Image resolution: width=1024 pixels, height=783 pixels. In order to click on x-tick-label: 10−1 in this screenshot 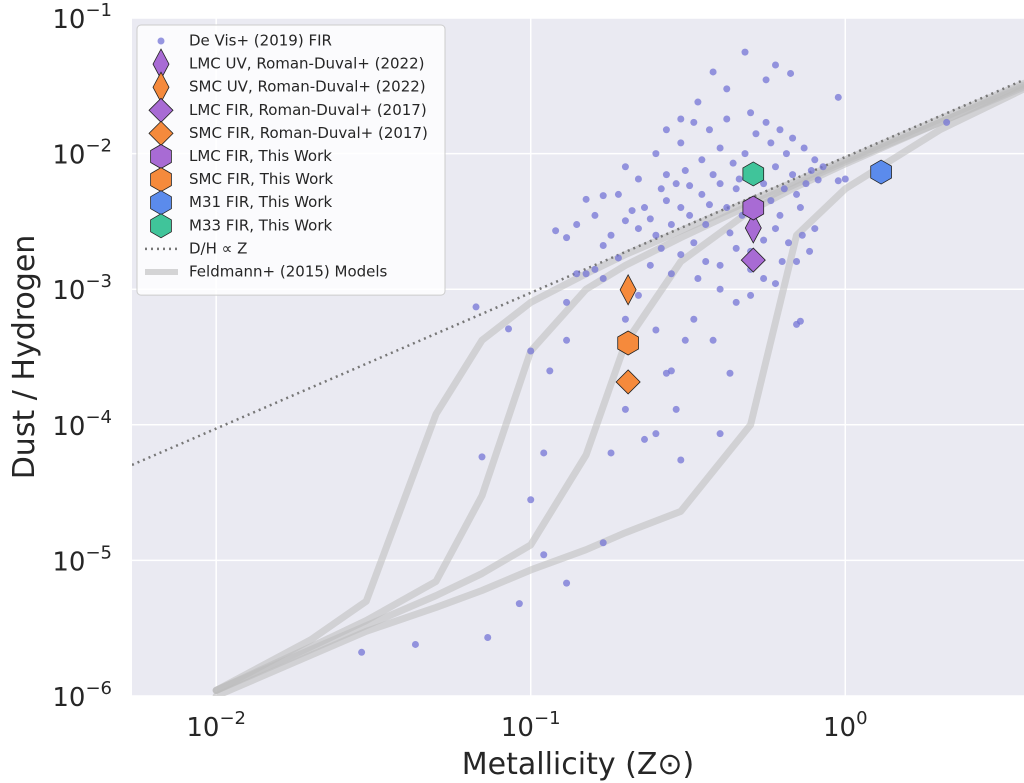, I will do `click(531, 725)`.